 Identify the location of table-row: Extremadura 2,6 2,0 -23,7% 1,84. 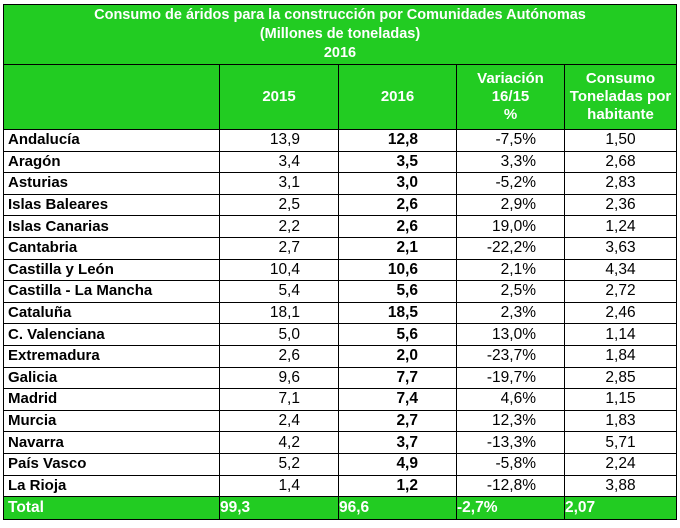
(340, 356).